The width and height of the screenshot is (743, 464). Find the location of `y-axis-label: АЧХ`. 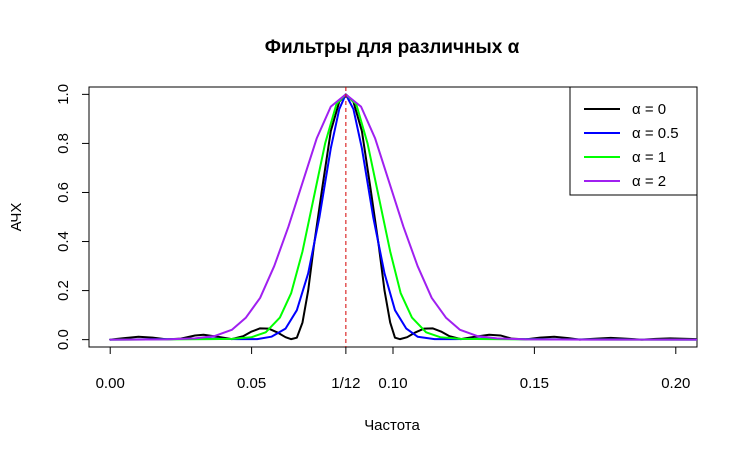

y-axis-label: АЧХ is located at coordinates (16, 217).